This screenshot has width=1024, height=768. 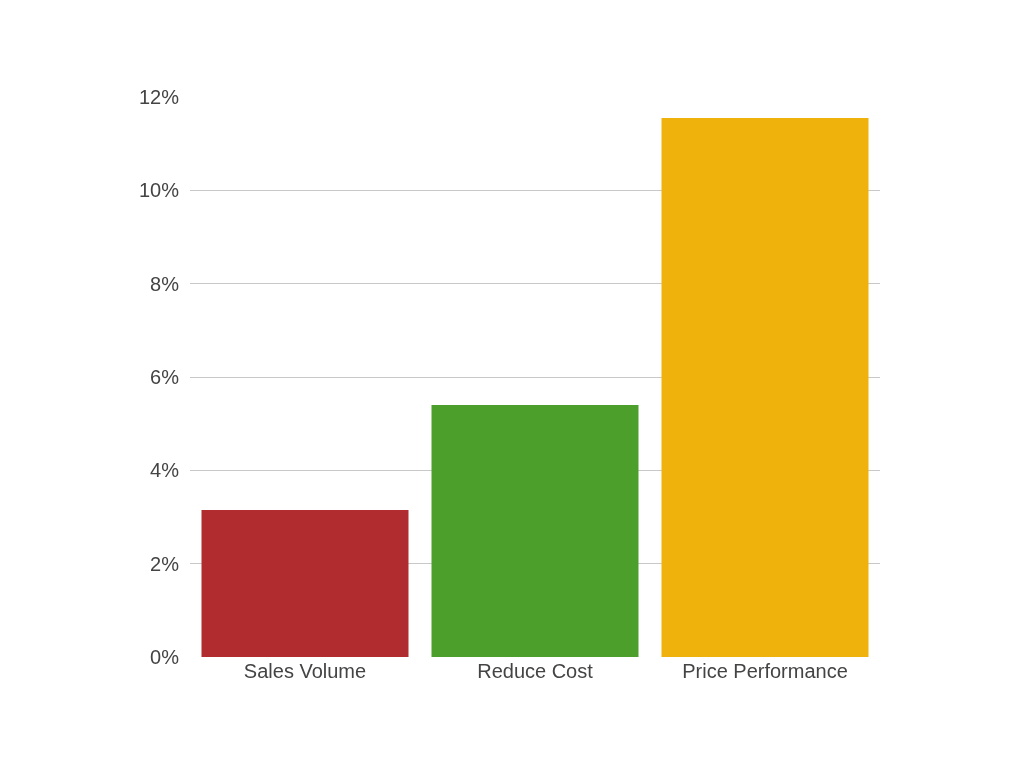 What do you see at coordinates (165, 563) in the screenshot?
I see `y-tick-label: 2%` at bounding box center [165, 563].